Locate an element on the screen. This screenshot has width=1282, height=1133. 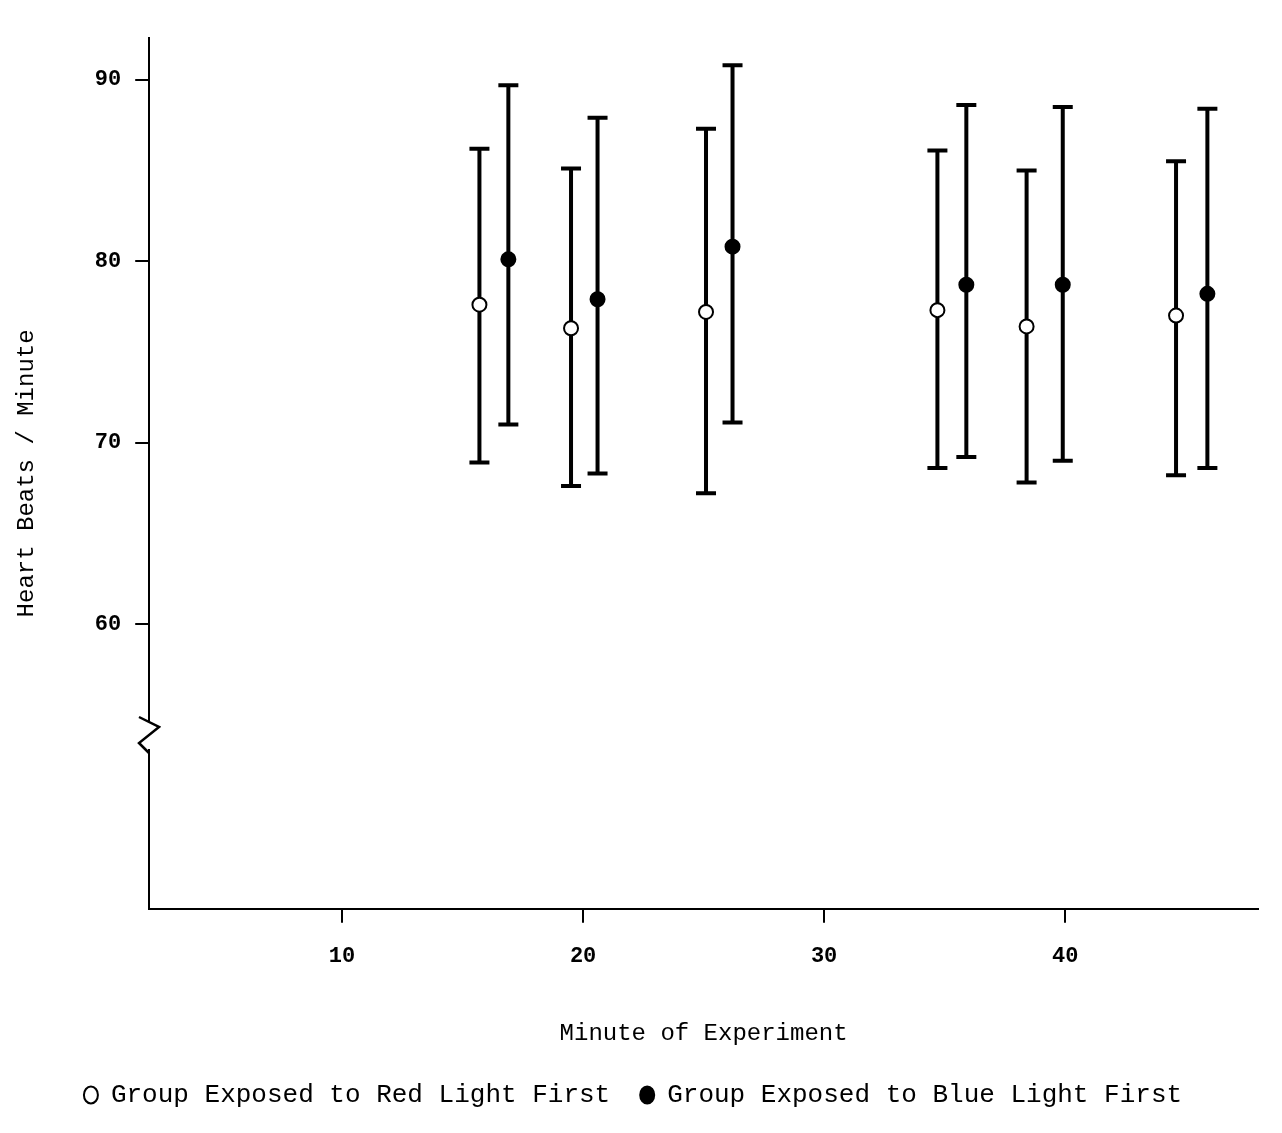
y-tick-label: 70 is located at coordinates (108, 443).